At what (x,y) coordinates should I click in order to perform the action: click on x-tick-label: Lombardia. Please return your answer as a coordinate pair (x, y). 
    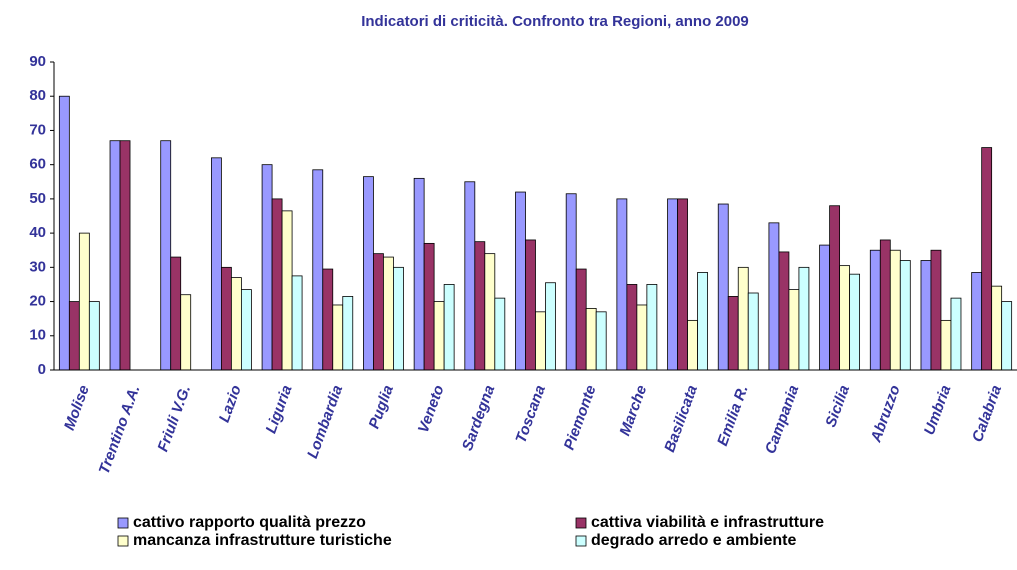
    Looking at the image, I should click on (325, 422).